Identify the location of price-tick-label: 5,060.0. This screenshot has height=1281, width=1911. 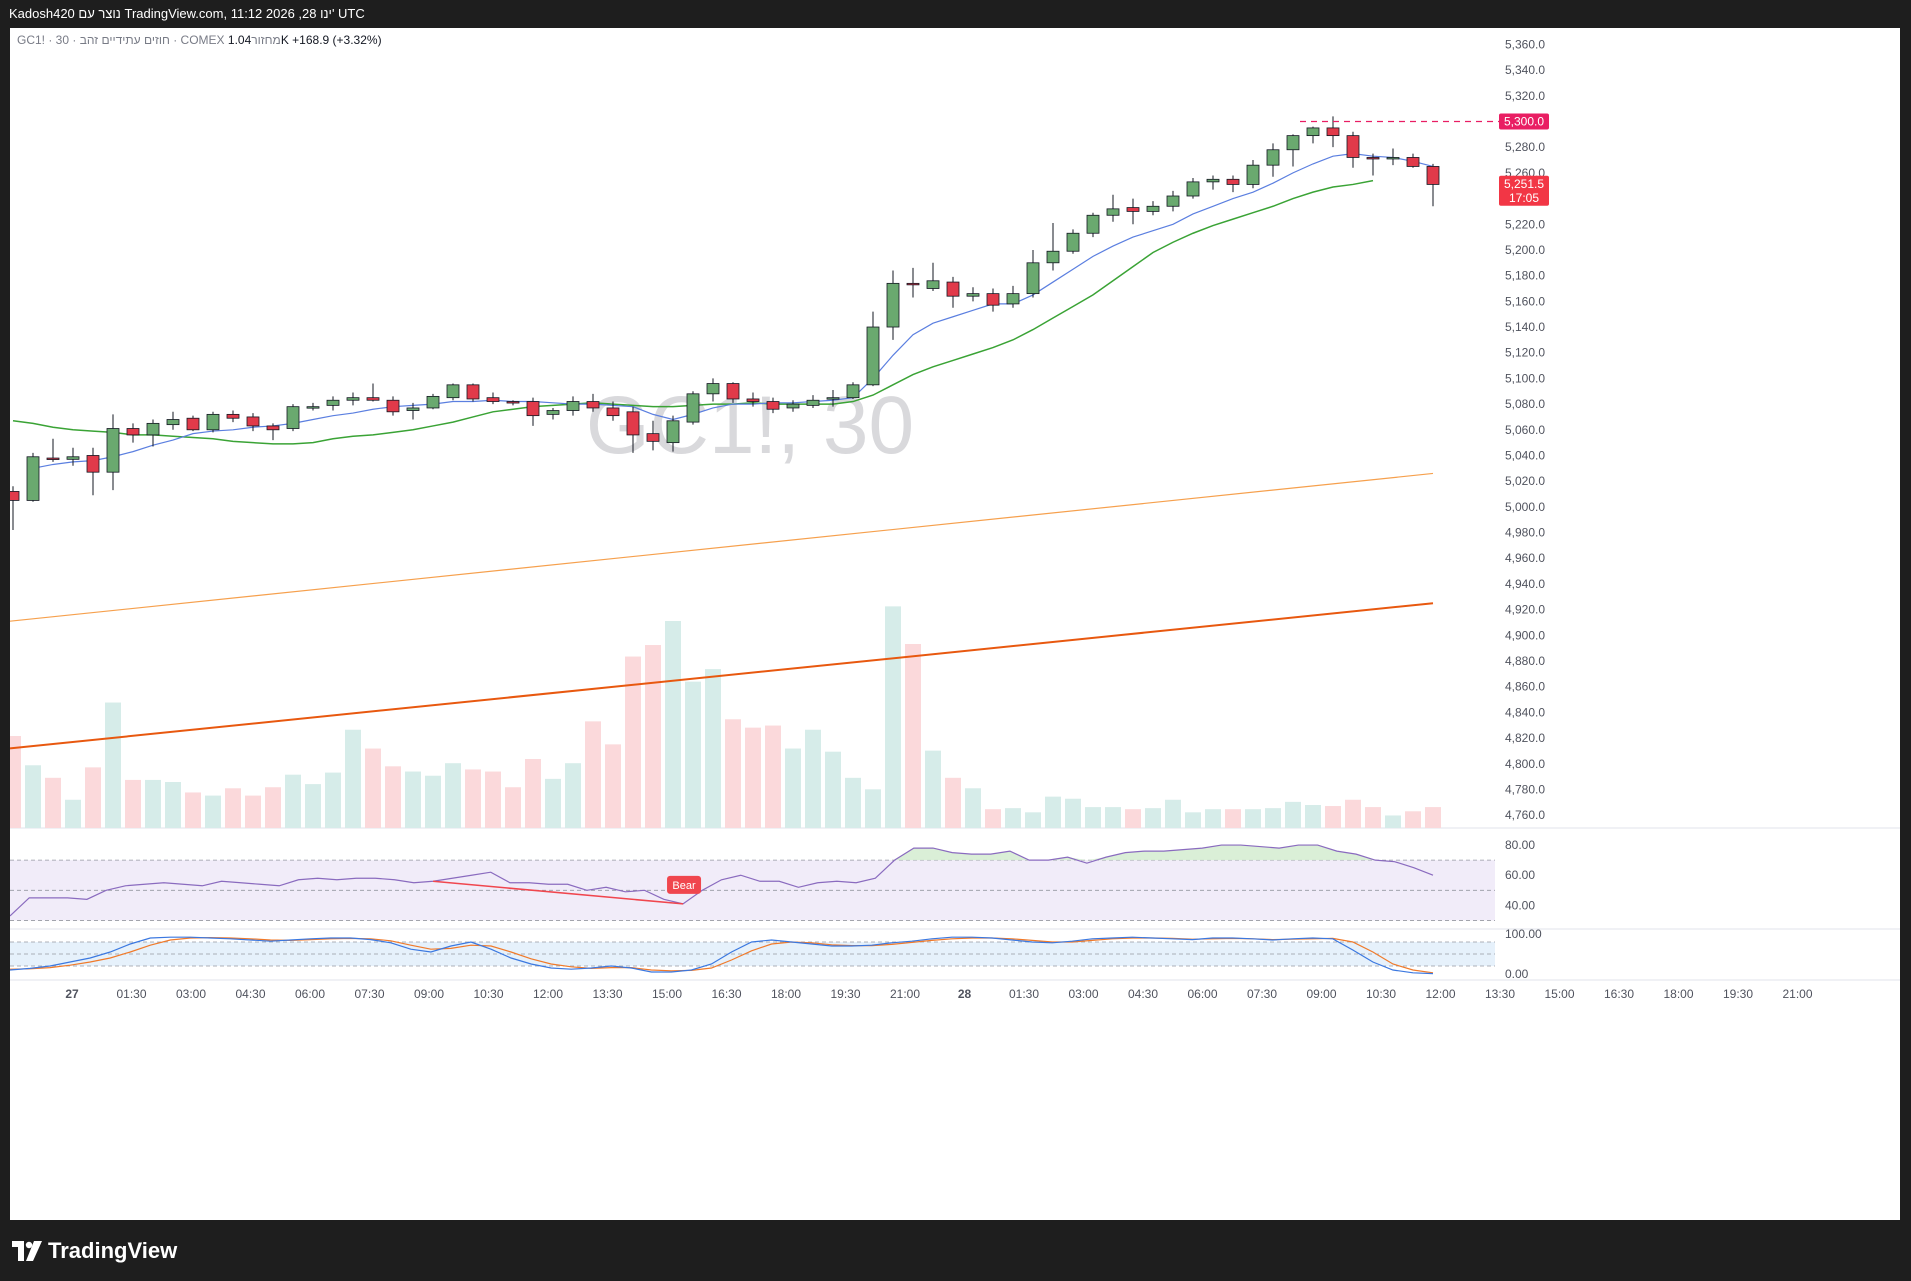
(1525, 430).